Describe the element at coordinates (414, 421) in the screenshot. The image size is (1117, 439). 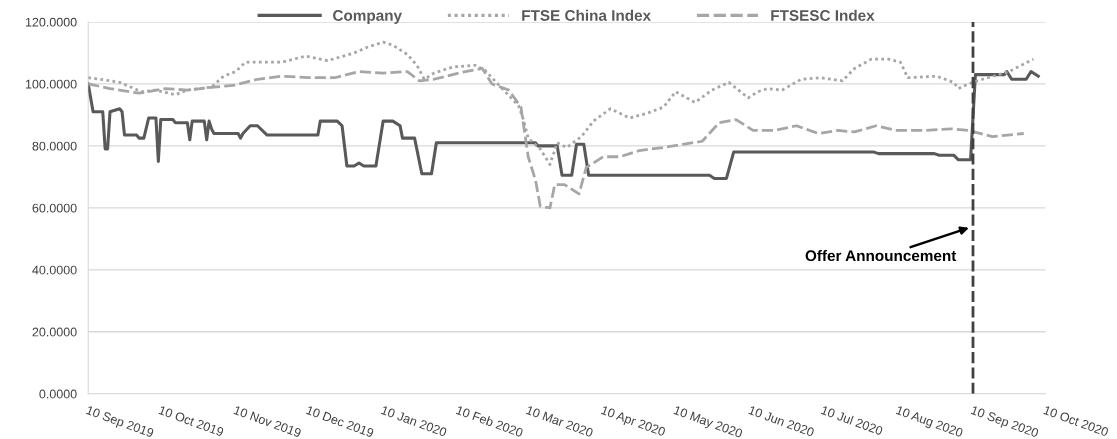
I see `x-tick-label: 10 Jan 2020` at that location.